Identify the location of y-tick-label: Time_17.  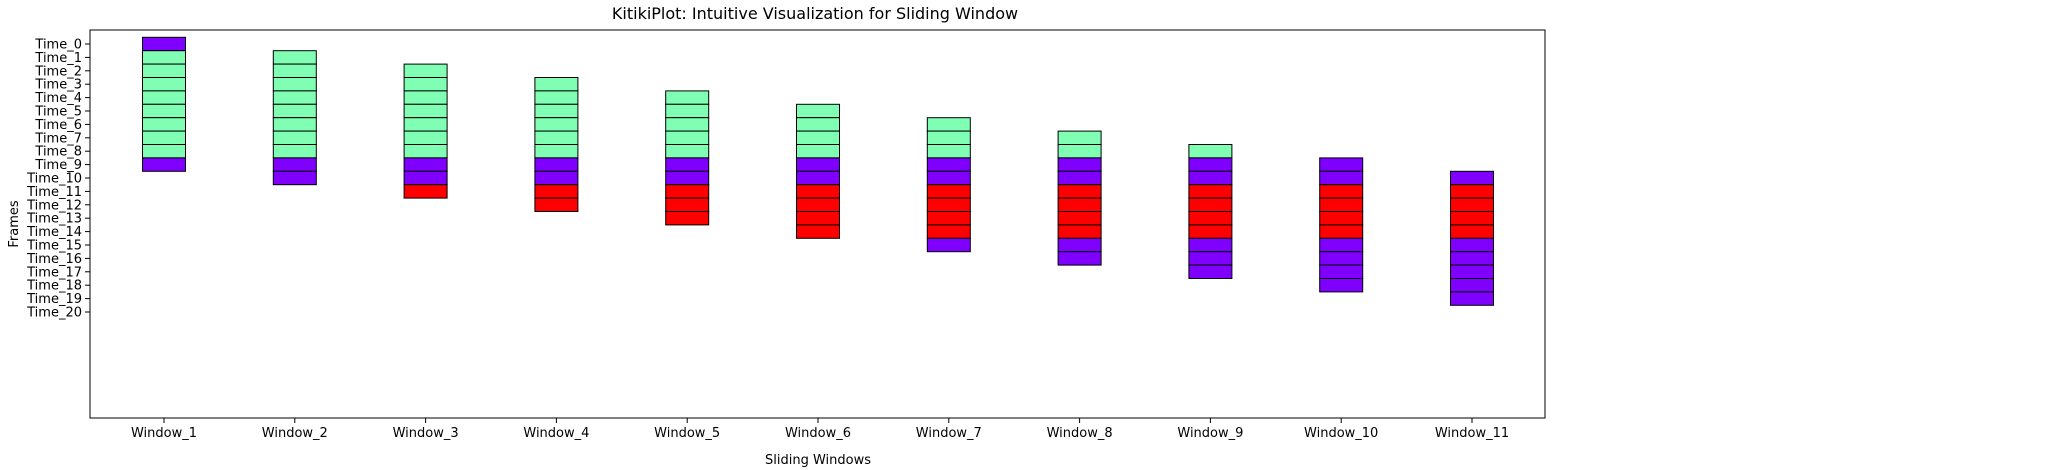
(54, 272).